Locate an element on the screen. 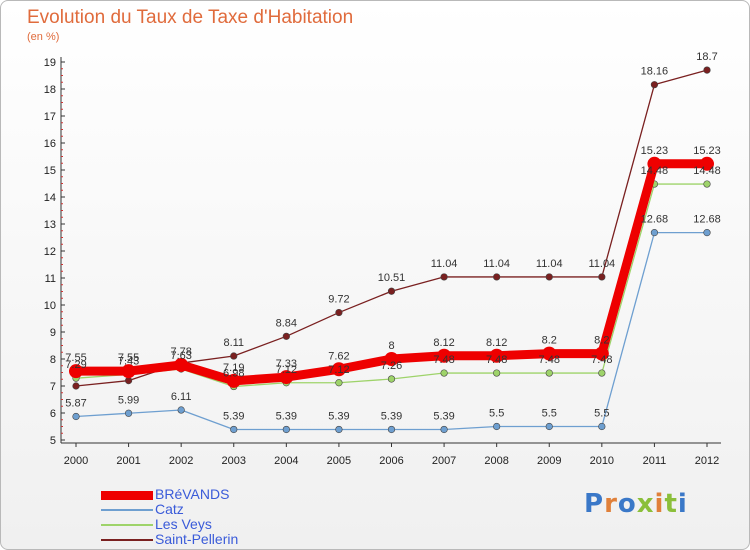 The height and width of the screenshot is (550, 750). y-tick-label: 13 is located at coordinates (50, 225).